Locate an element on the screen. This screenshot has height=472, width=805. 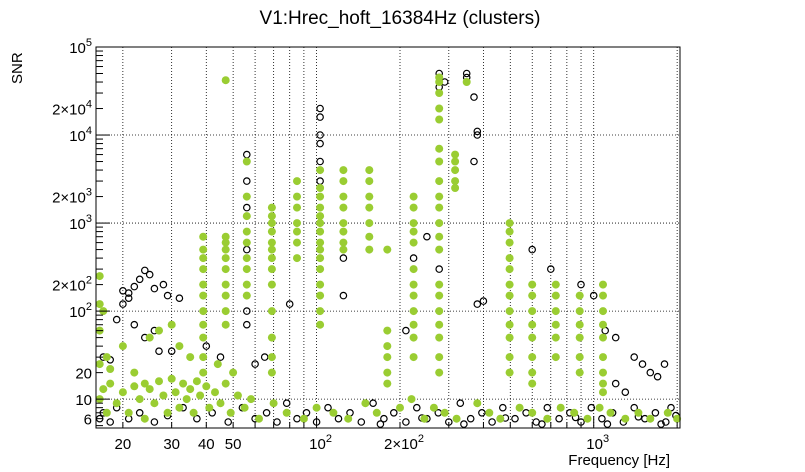
y-tick-label: 2×10² is located at coordinates (72, 285).